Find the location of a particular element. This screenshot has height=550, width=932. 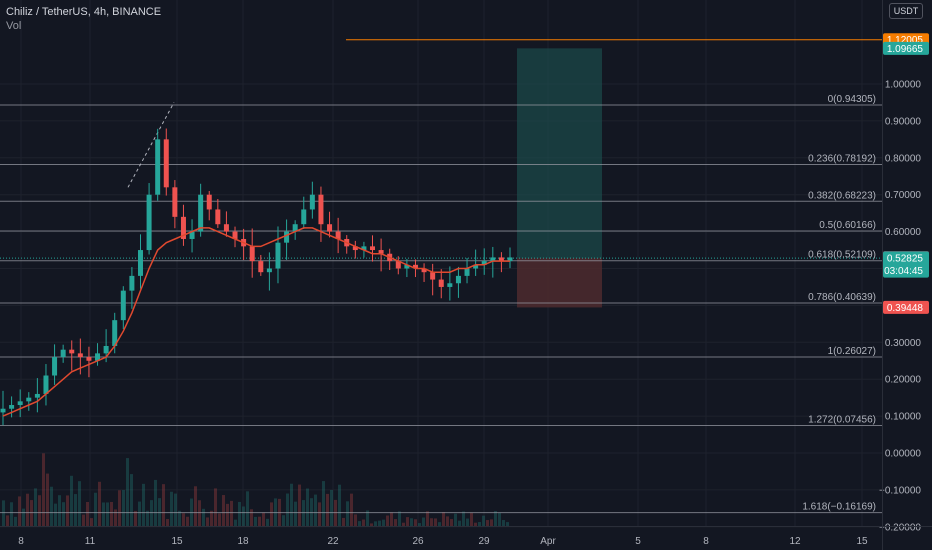

price-label-box is located at coordinates (906, 48).